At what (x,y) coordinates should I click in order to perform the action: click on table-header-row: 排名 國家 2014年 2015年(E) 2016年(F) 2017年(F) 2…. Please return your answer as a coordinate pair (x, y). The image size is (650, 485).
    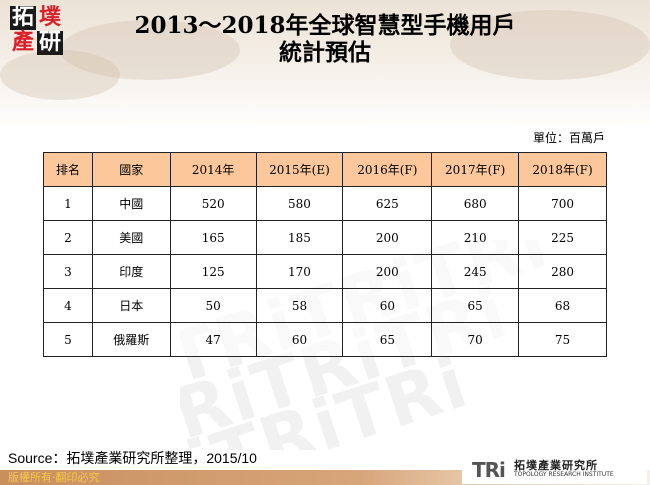
    Looking at the image, I should click on (325, 169).